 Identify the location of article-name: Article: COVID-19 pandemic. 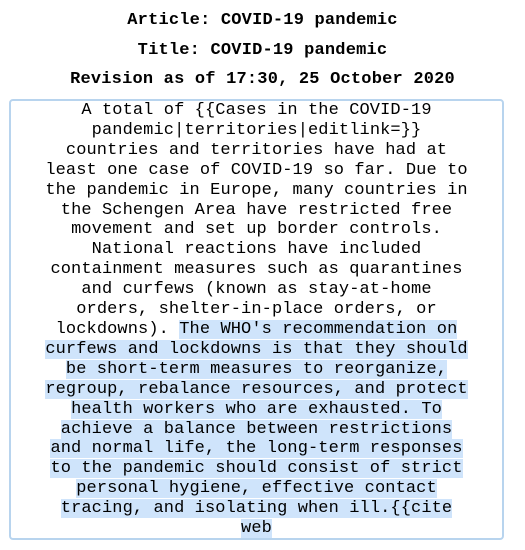
(262, 20).